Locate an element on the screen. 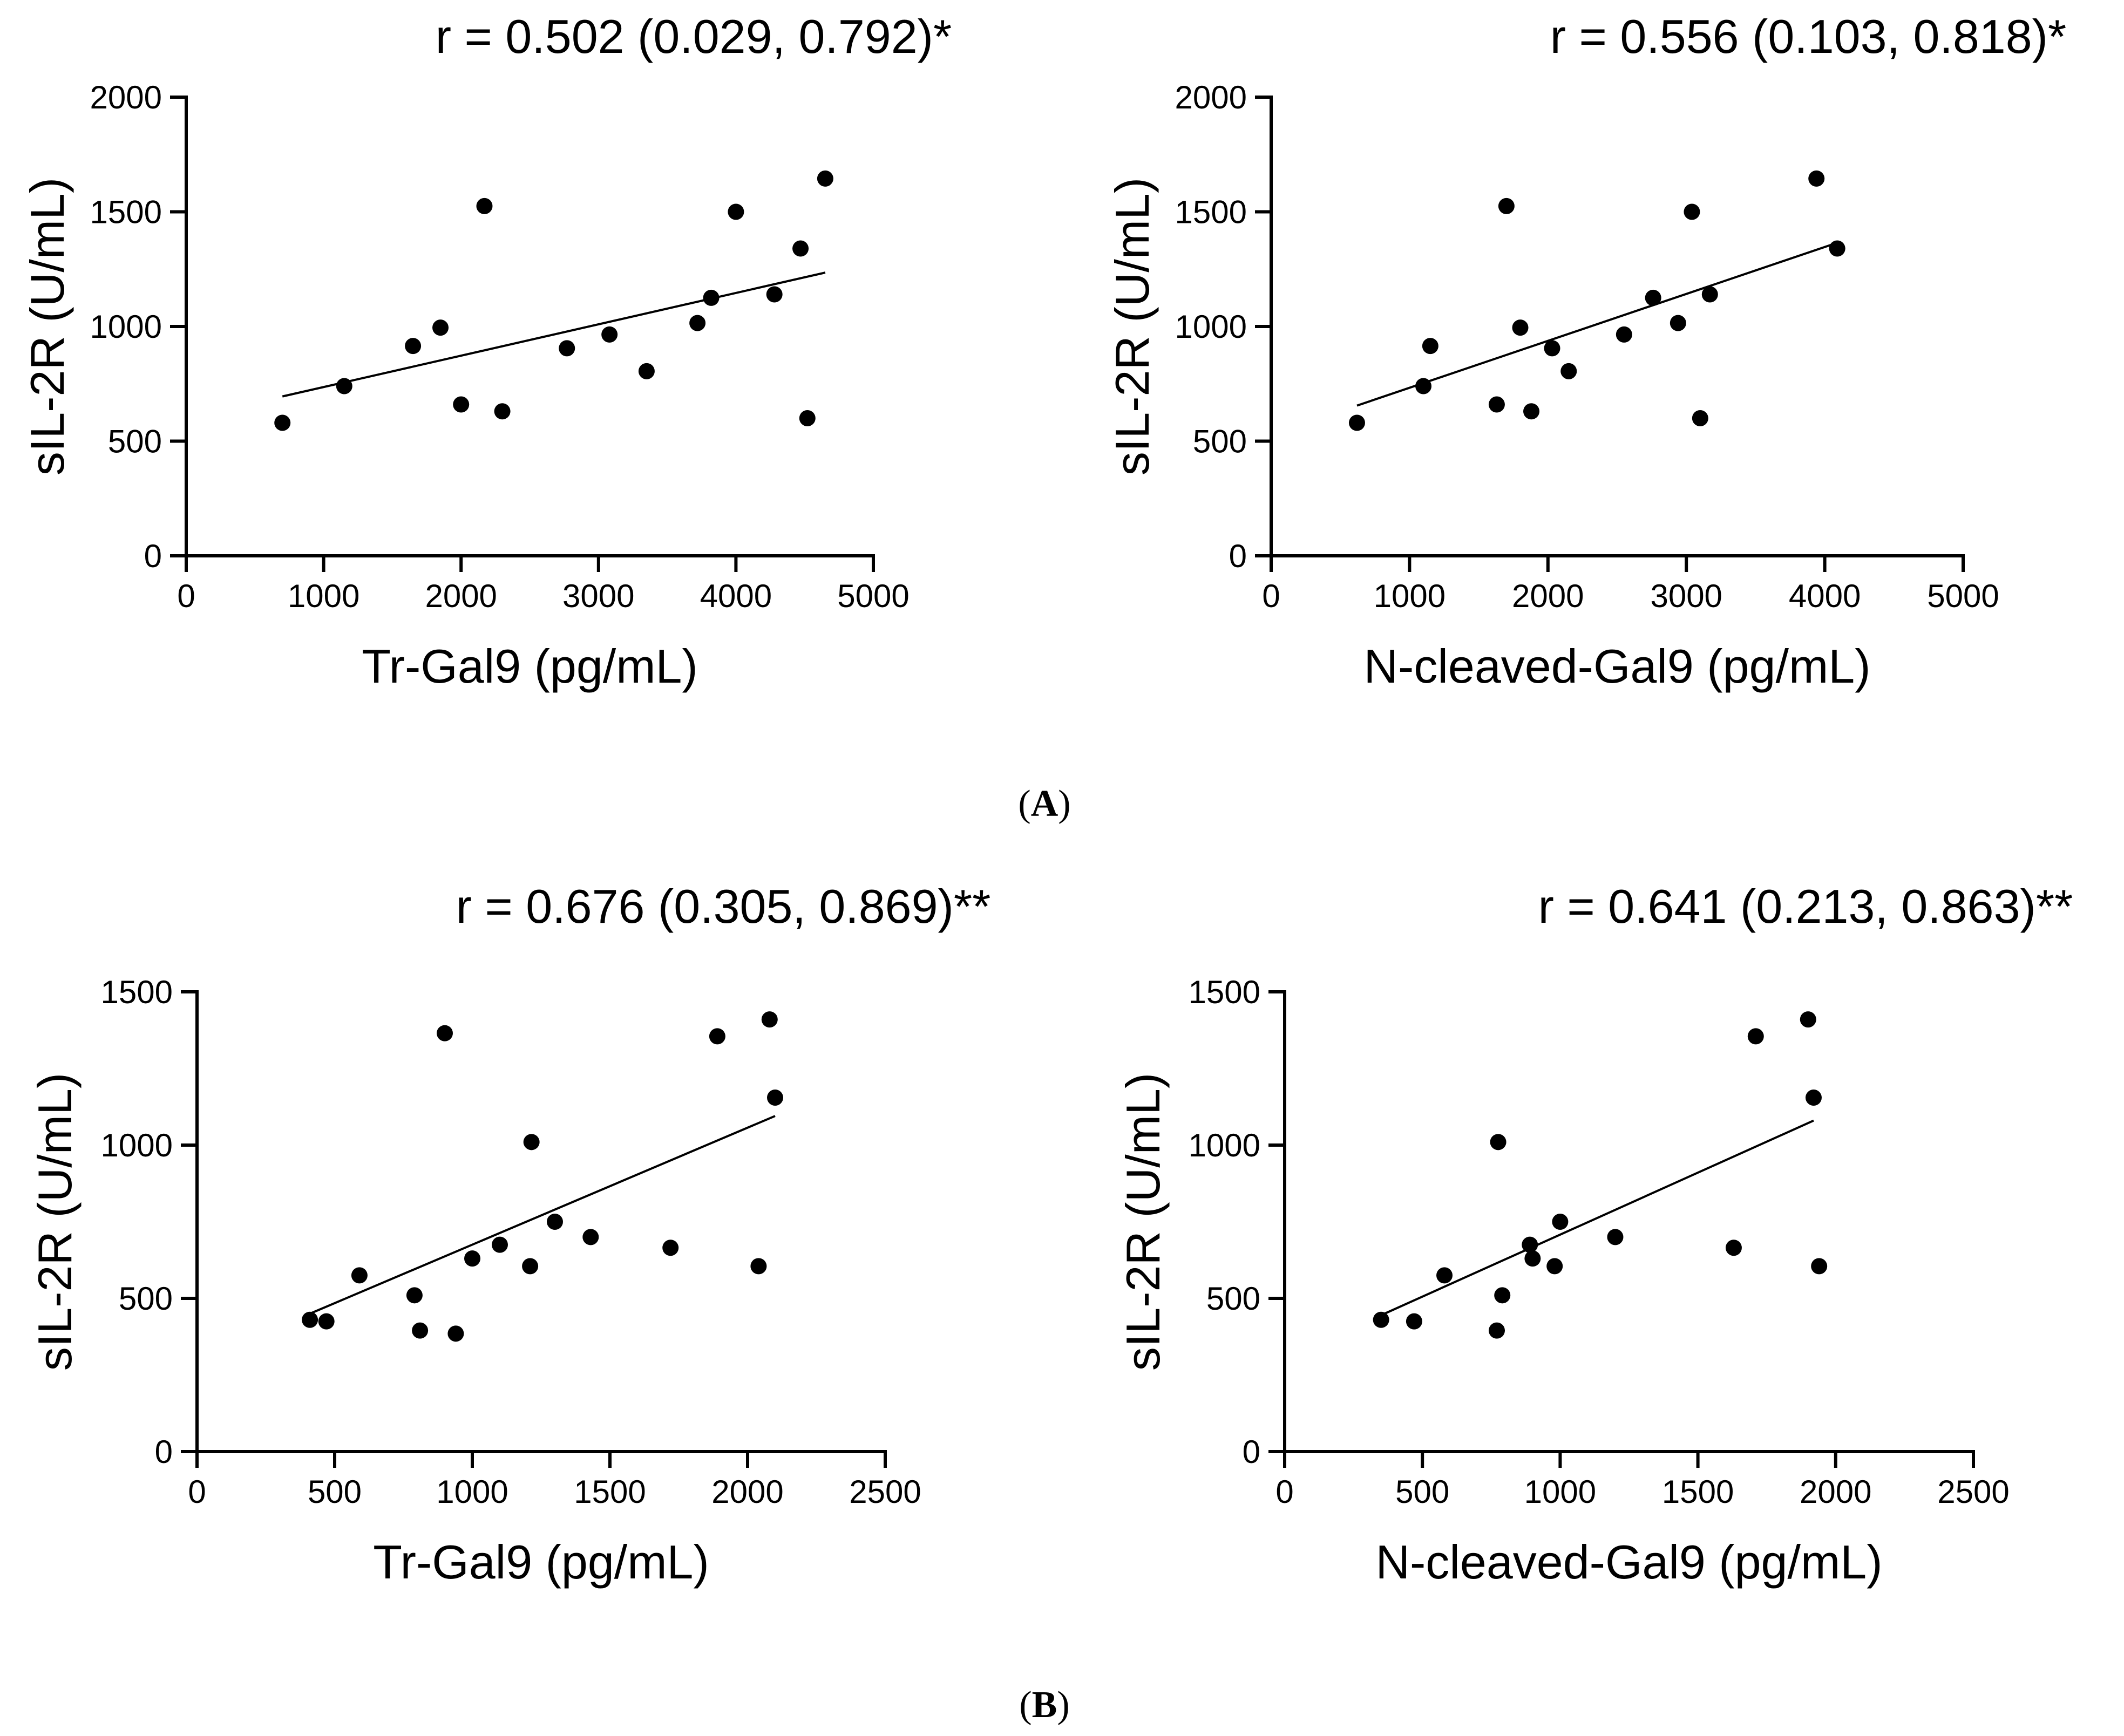 The image size is (2124, 1736). regression-line is located at coordinates (1597, 1218).